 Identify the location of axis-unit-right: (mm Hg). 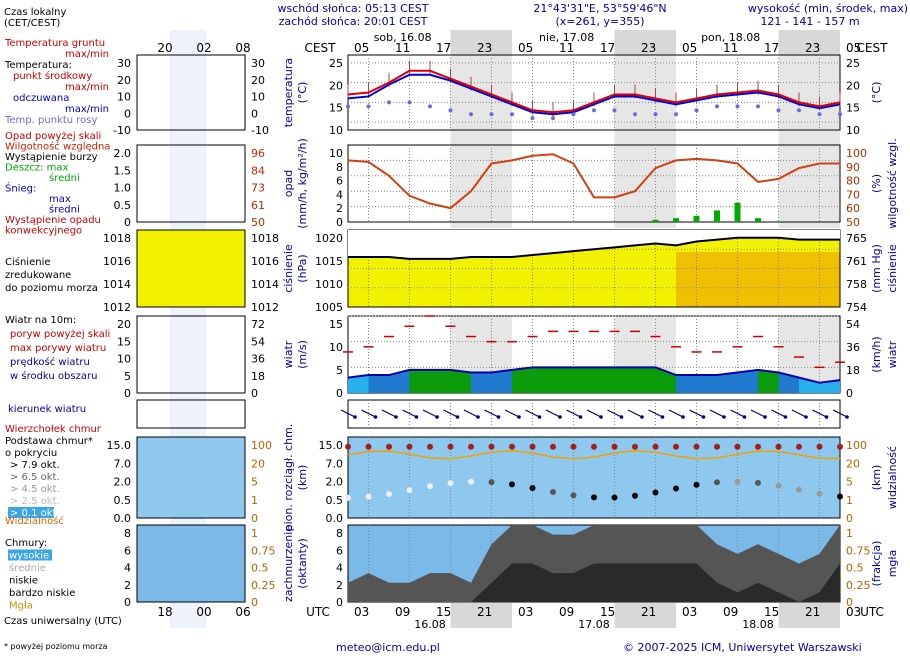
(876, 268).